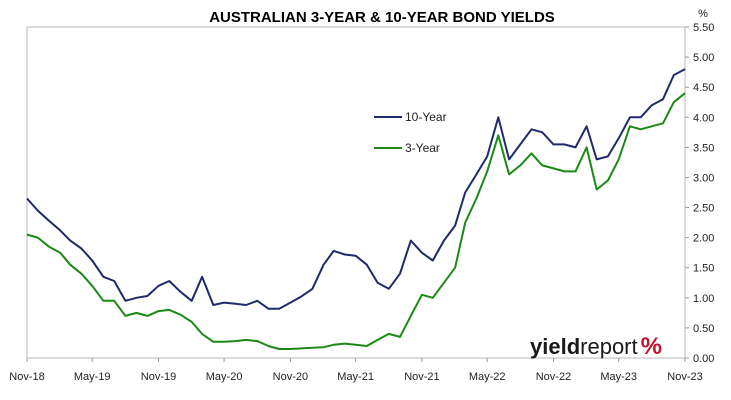  Describe the element at coordinates (422, 148) in the screenshot. I see `legend-label-3-year: 3-Year` at that location.